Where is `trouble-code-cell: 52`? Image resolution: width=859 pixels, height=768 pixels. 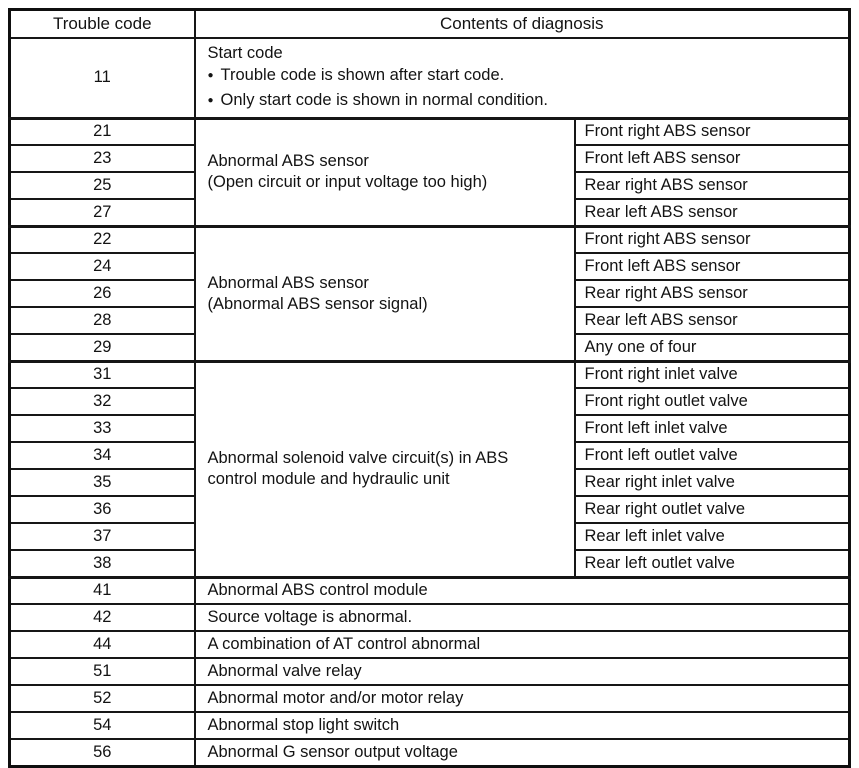
trouble-code-cell: 52 is located at coordinates (102, 698).